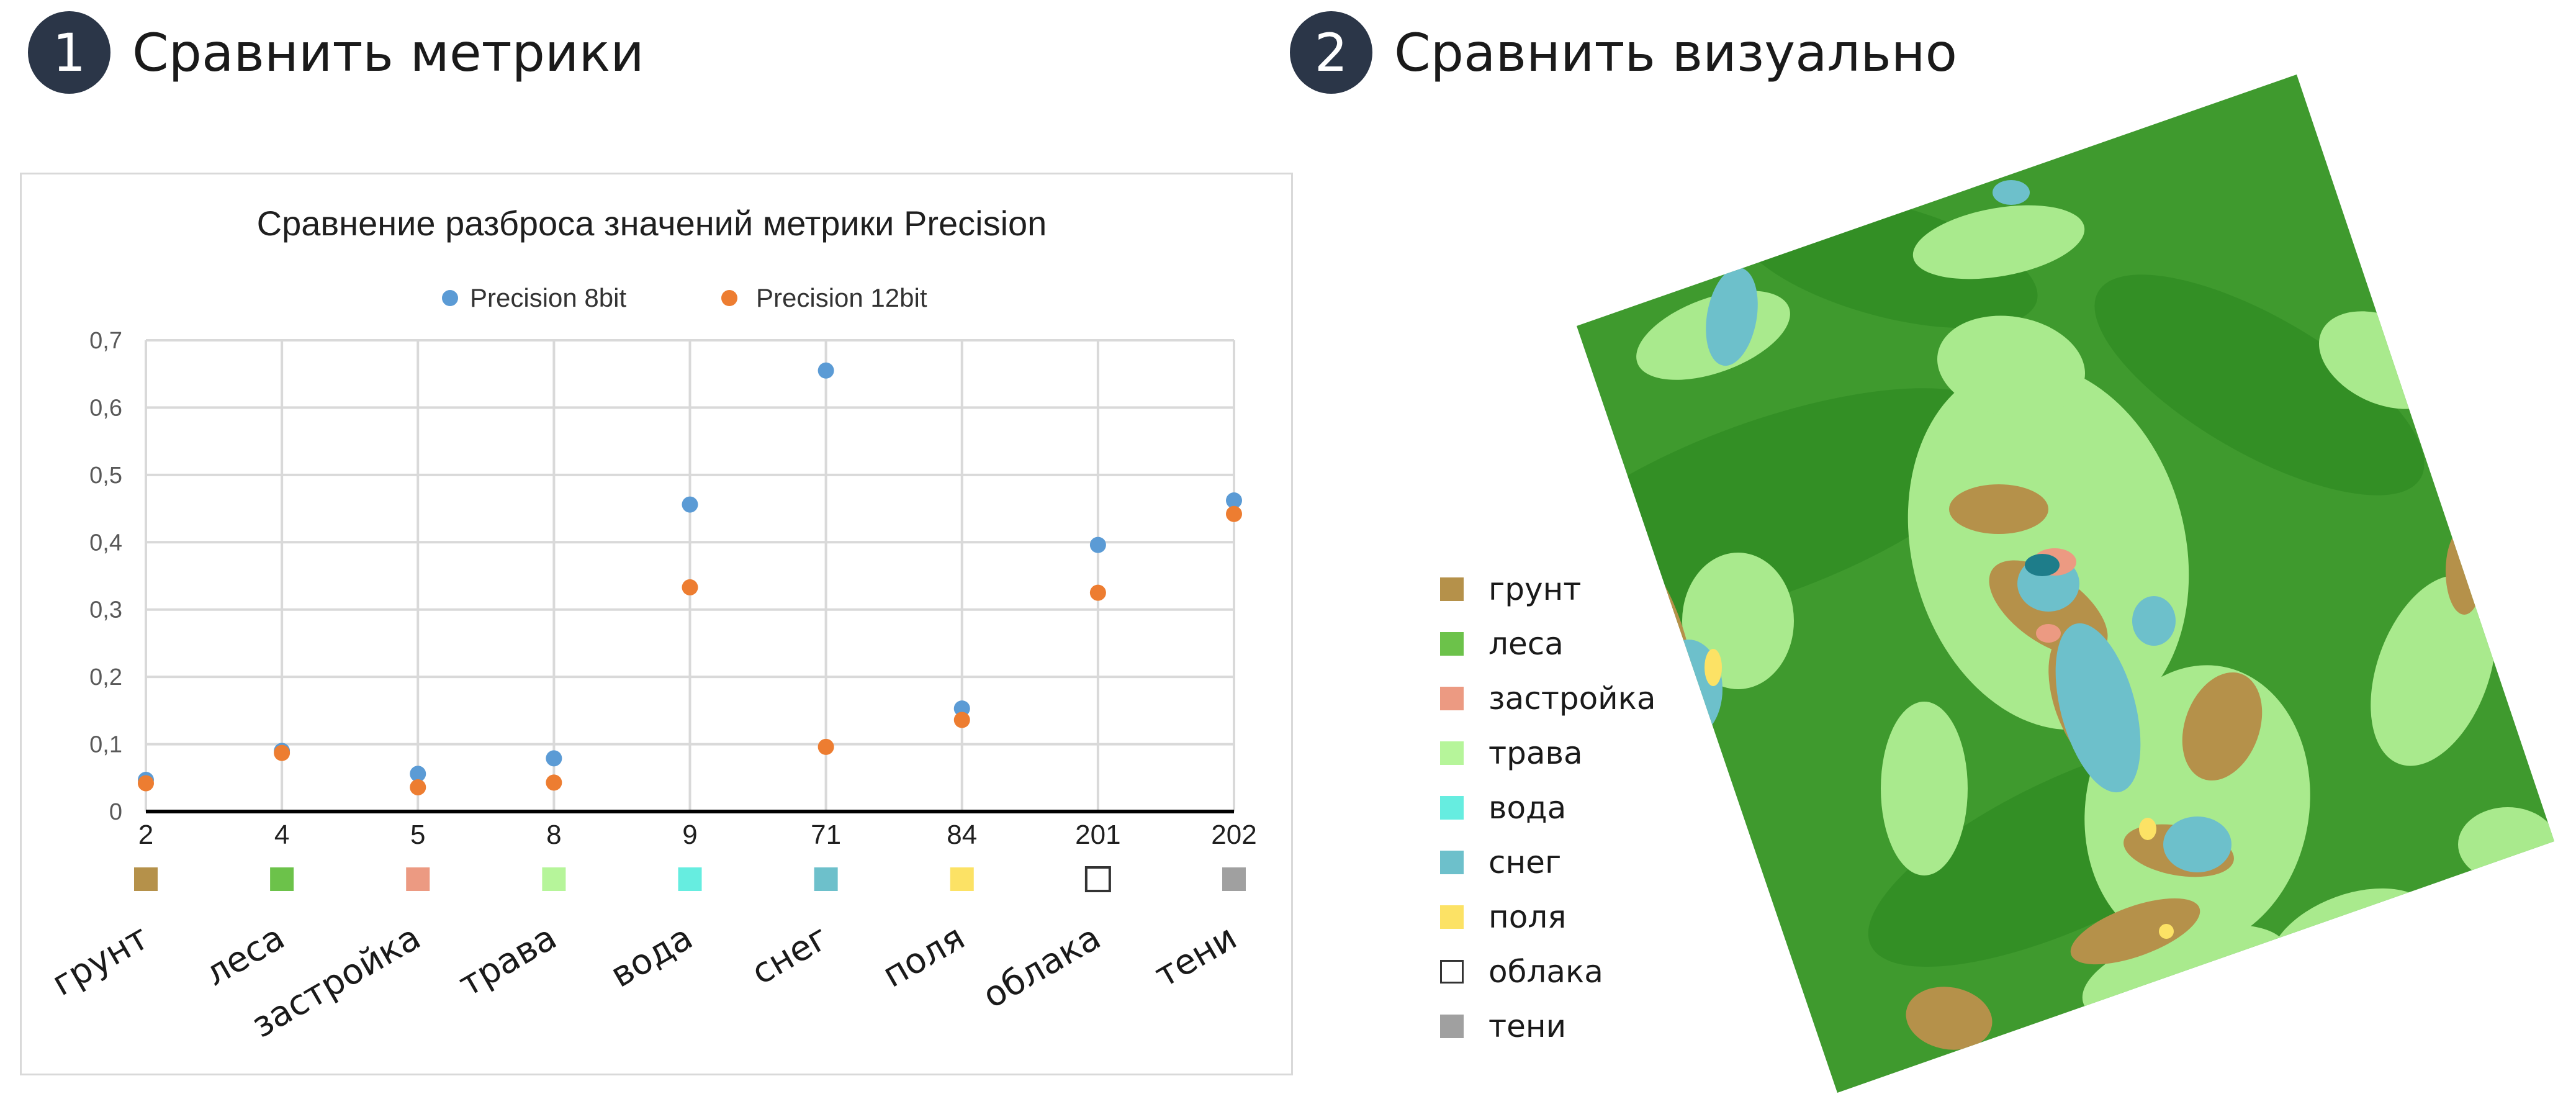  Describe the element at coordinates (281, 835) in the screenshot. I see `x-tick-label: 4` at that location.